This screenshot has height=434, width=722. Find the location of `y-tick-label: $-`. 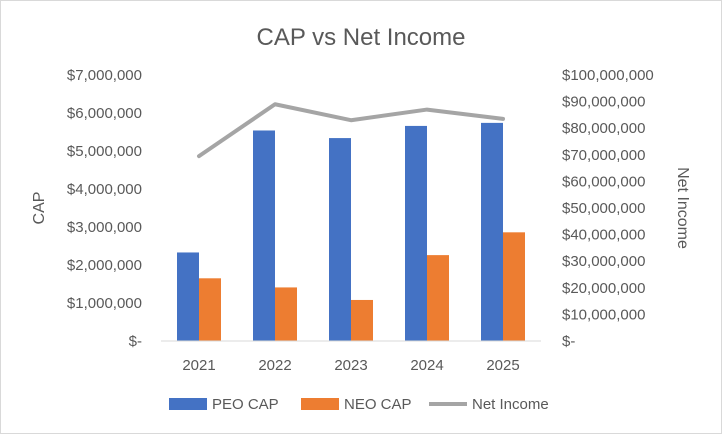

y-tick-label: $- is located at coordinates (135, 341).